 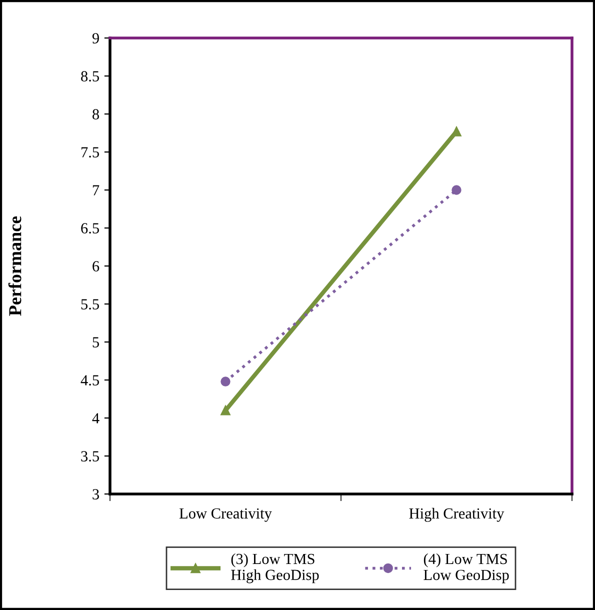 What do you see at coordinates (95, 342) in the screenshot?
I see `y-tick-label: 5` at bounding box center [95, 342].